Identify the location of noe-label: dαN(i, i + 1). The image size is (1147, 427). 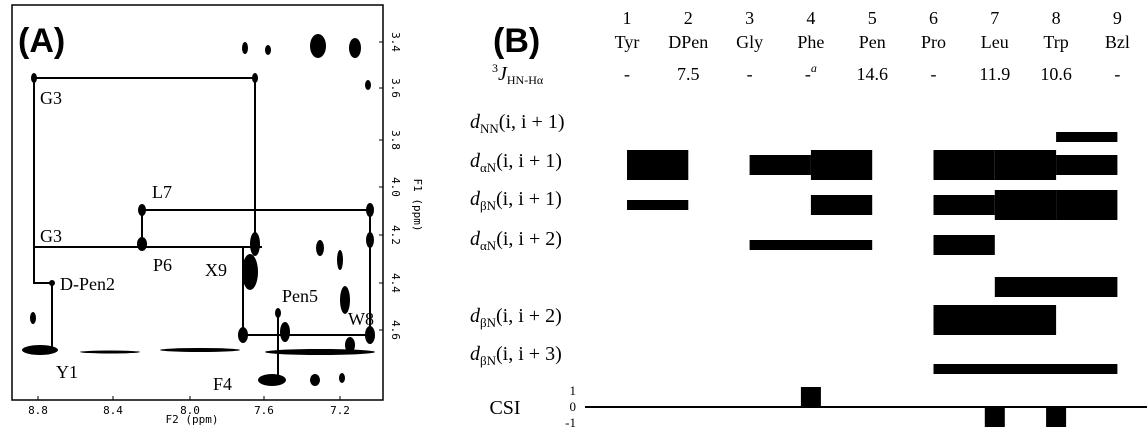
(516, 162).